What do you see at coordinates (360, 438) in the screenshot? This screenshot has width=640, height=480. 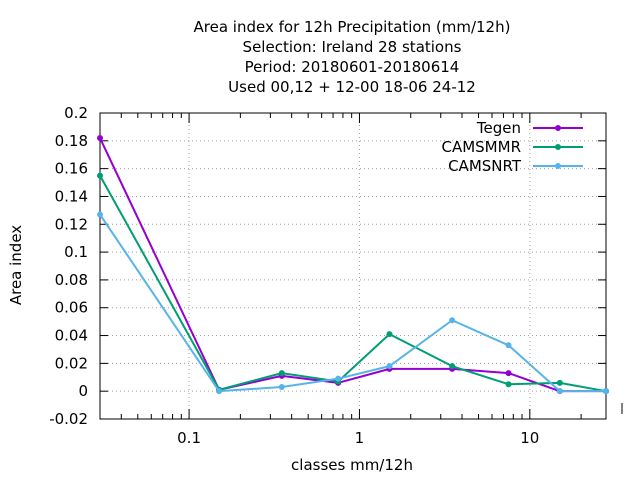 I see `x-tick-label: 1` at bounding box center [360, 438].